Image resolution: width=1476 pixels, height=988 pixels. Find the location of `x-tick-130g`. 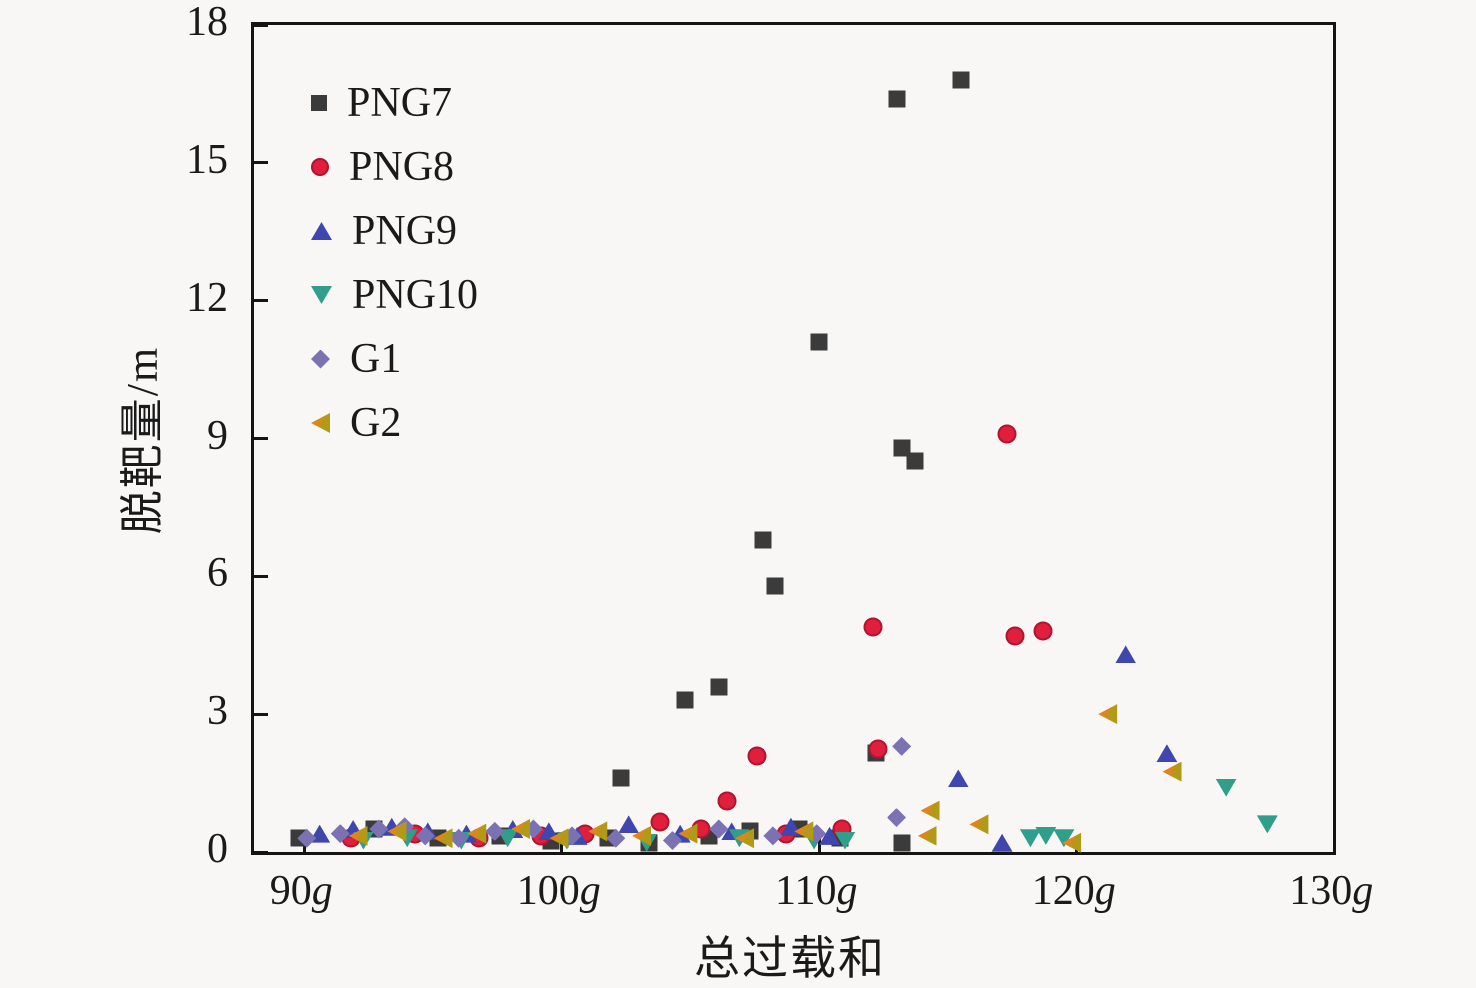

x-tick-130g is located at coordinates (1334, 845).